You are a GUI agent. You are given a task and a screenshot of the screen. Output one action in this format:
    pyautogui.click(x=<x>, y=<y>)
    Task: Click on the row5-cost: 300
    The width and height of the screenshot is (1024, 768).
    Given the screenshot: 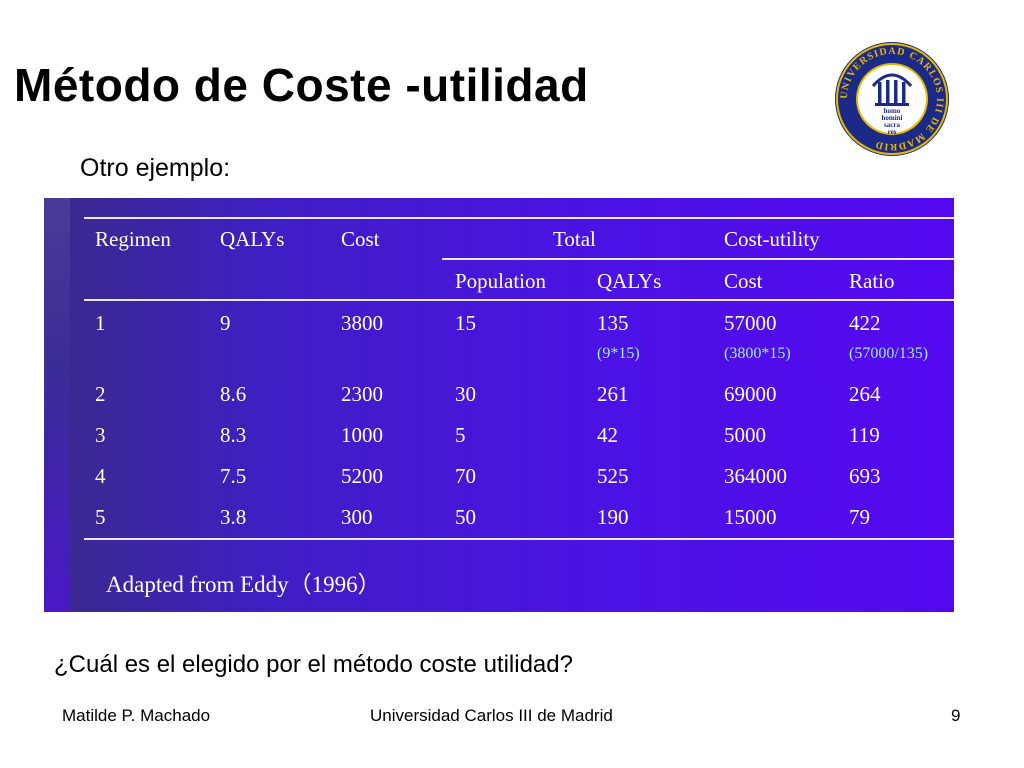 What is the action you would take?
    pyautogui.click(x=357, y=517)
    